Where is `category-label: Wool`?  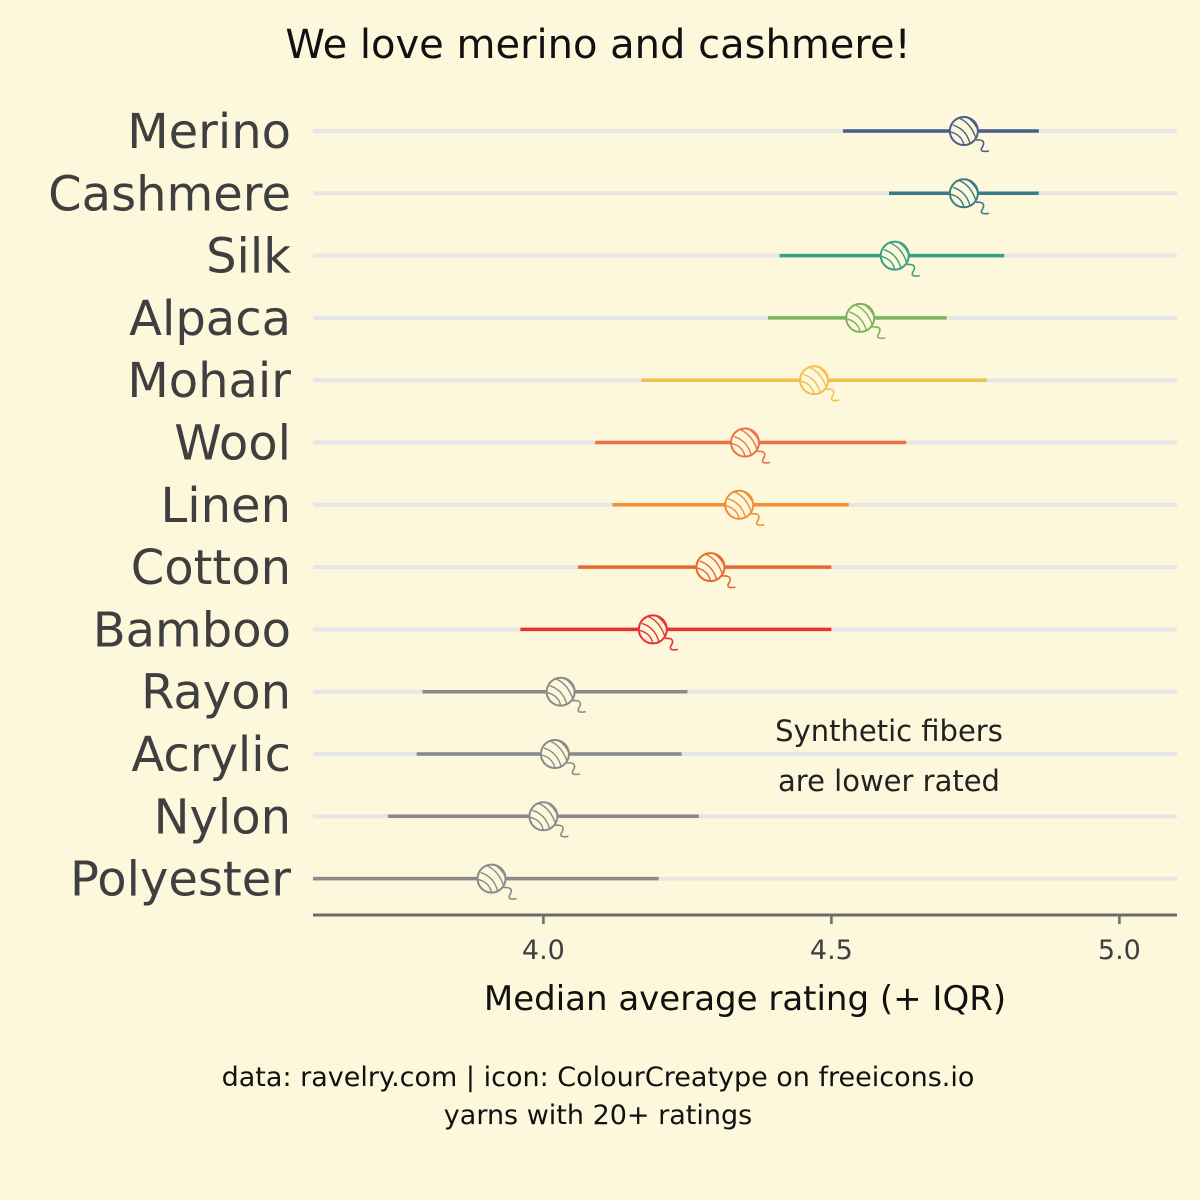
category-label: Wool is located at coordinates (232, 444).